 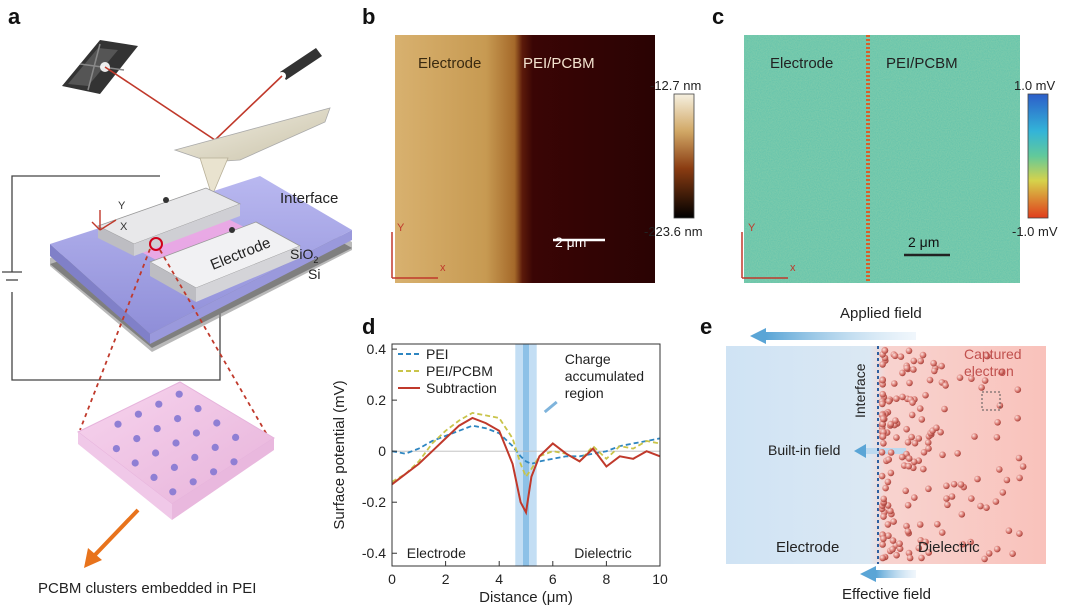 What do you see at coordinates (443, 268) in the screenshot?
I see `axis-x-label-b: x` at bounding box center [443, 268].